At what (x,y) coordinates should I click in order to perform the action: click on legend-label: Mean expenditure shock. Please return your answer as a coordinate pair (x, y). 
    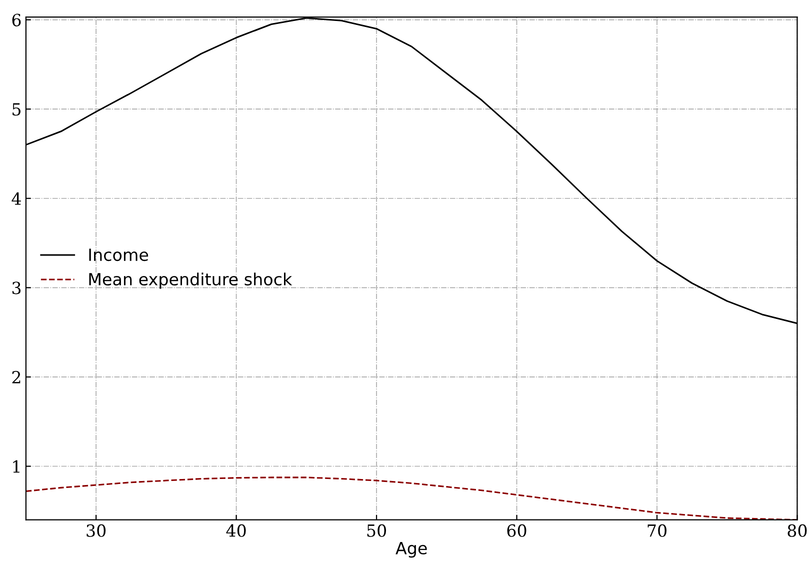
    Looking at the image, I should click on (190, 280).